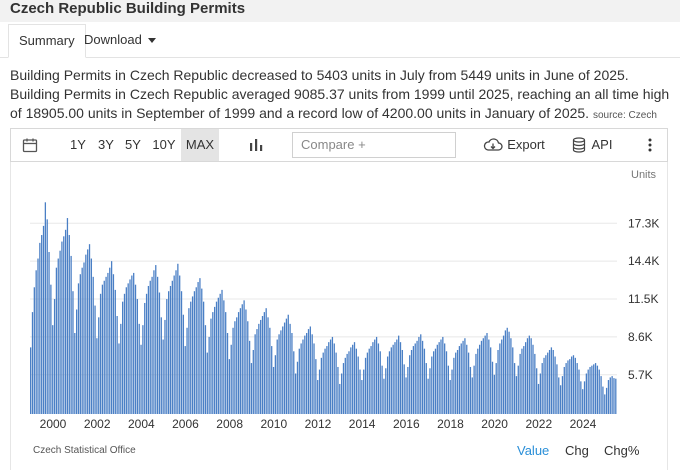 The height and width of the screenshot is (470, 680). What do you see at coordinates (133, 144) in the screenshot?
I see `range-5y-button: 5Y` at bounding box center [133, 144].